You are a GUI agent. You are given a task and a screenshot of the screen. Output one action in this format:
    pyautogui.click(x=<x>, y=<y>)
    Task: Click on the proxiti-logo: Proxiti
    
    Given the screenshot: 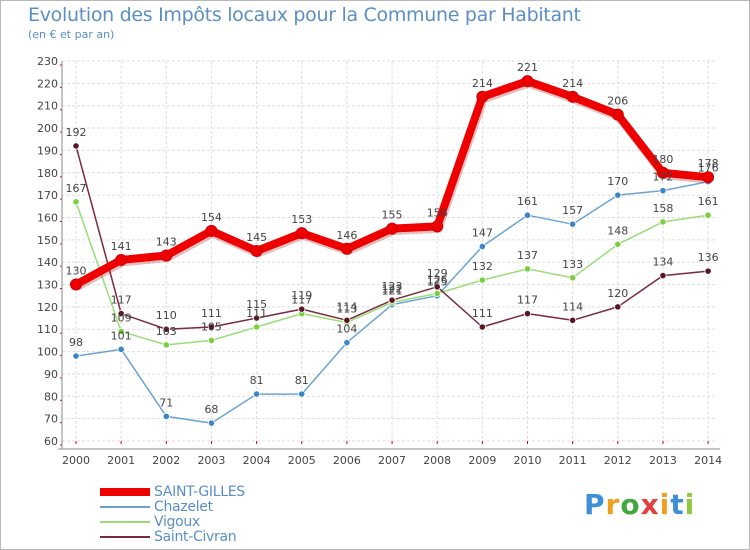 What is the action you would take?
    pyautogui.click(x=639, y=504)
    